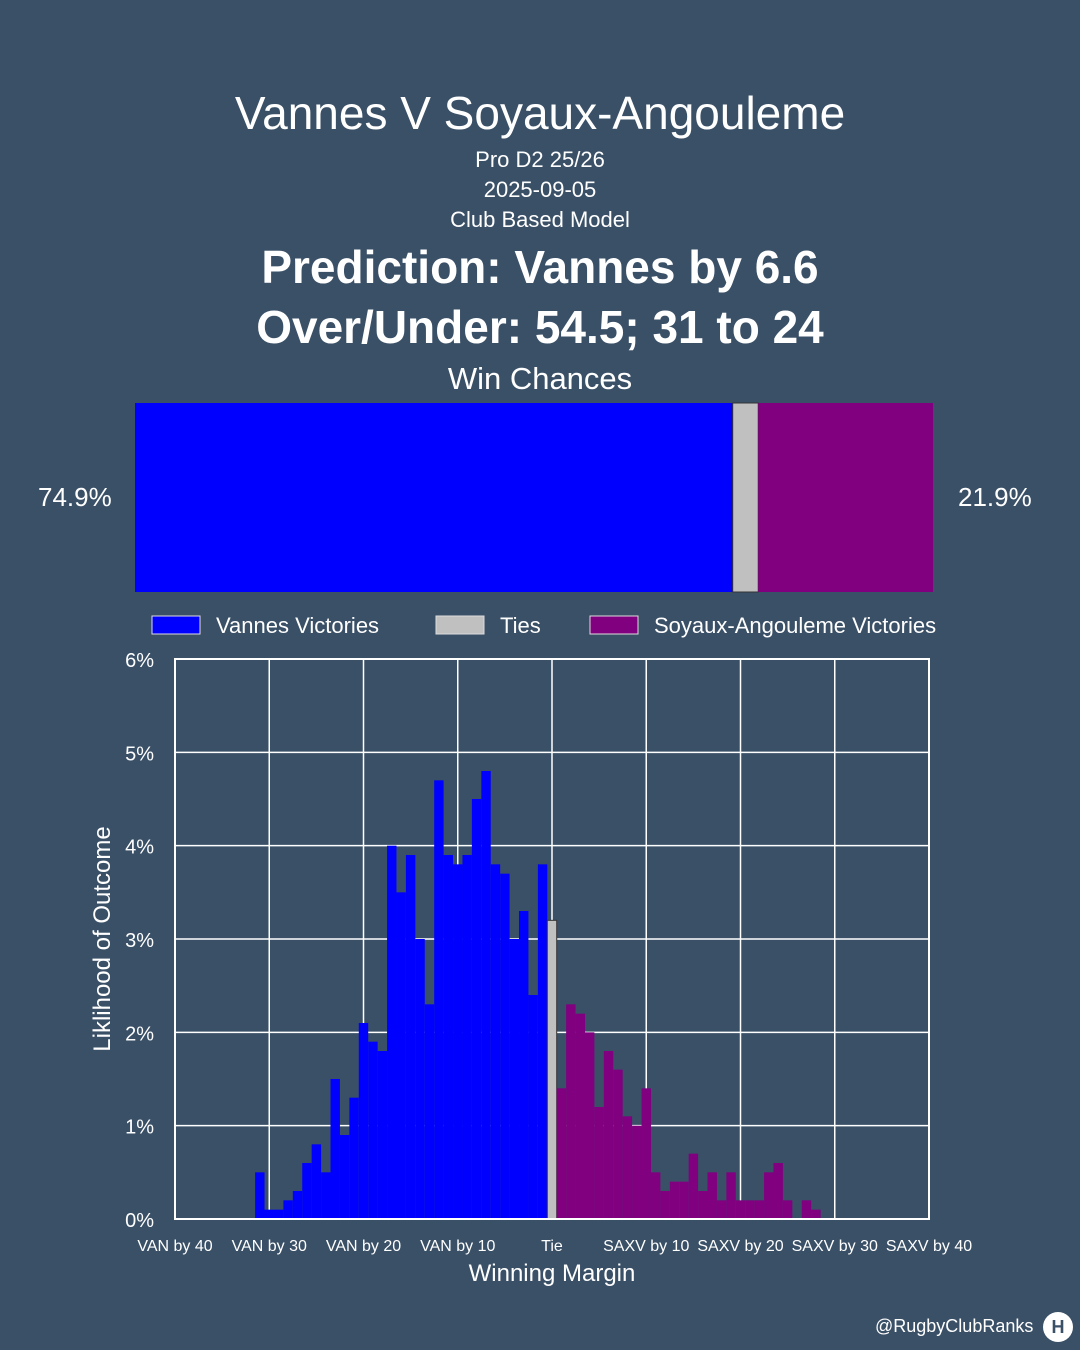  I want to click on x-tick-label: SAXV by 10, so click(646, 1246).